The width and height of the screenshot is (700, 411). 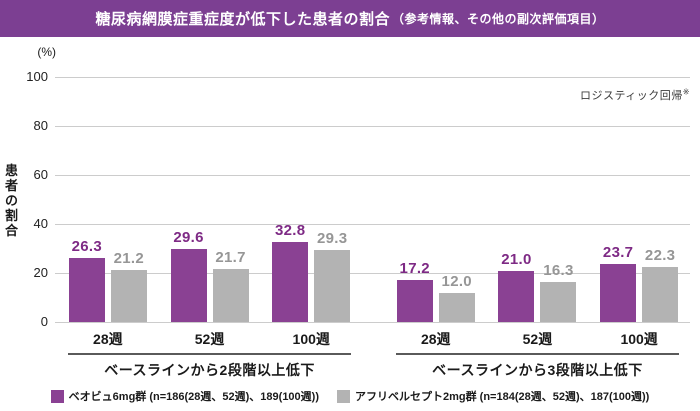 What do you see at coordinates (435, 303) in the screenshot?
I see `bar-pair-28週: 17.2 12.0 28週` at bounding box center [435, 303].